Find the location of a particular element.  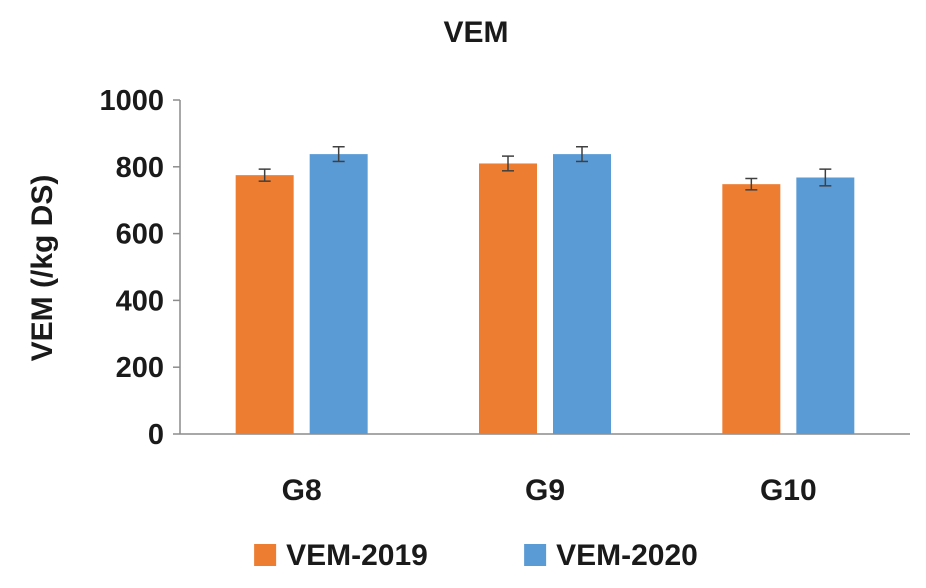

bar-VEM-2019-G9 is located at coordinates (508, 298).